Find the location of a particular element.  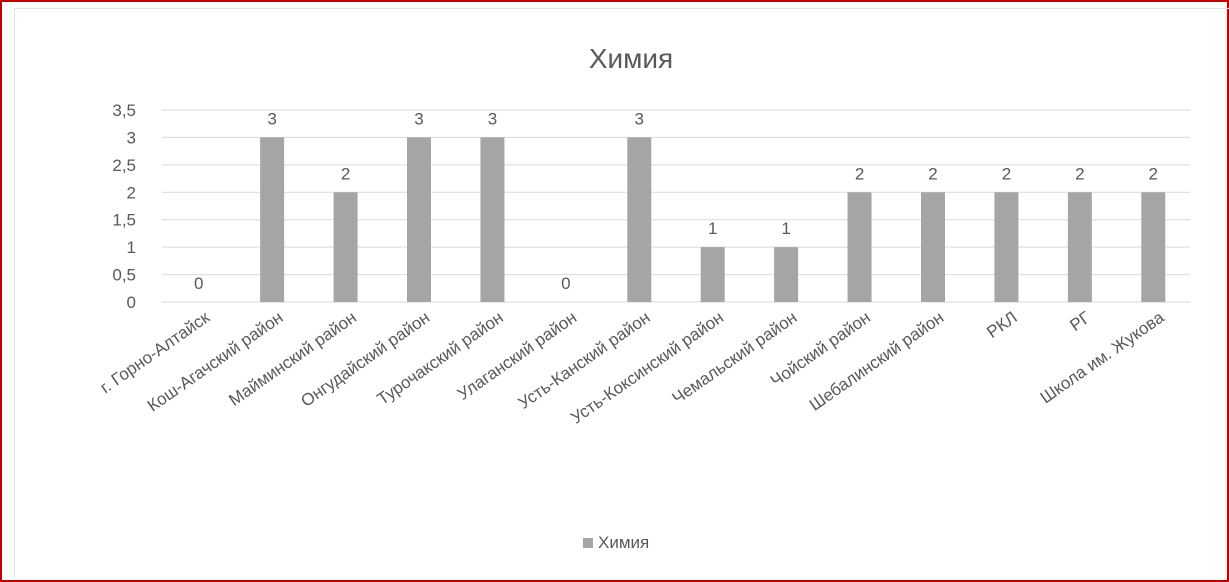

legend-label: Химия is located at coordinates (623, 542).